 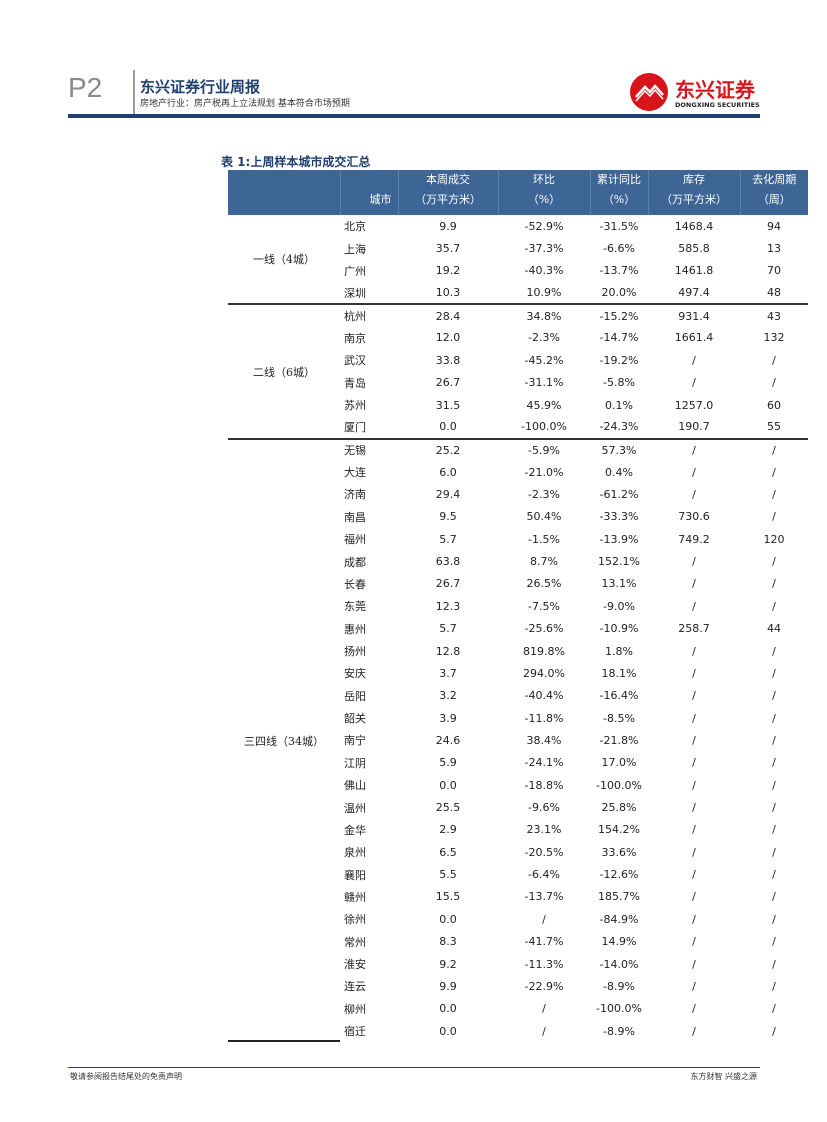 What do you see at coordinates (134, 92) in the screenshot?
I see `header-divider` at bounding box center [134, 92].